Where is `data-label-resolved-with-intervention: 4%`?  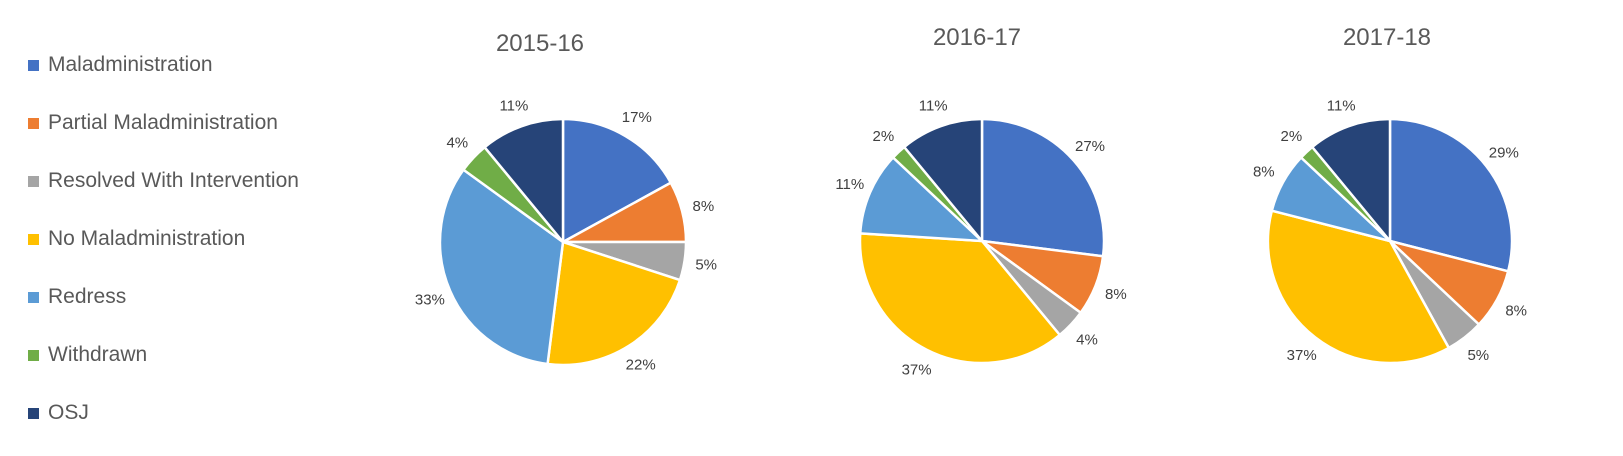
data-label-resolved-with-intervention: 4% is located at coordinates (1087, 340).